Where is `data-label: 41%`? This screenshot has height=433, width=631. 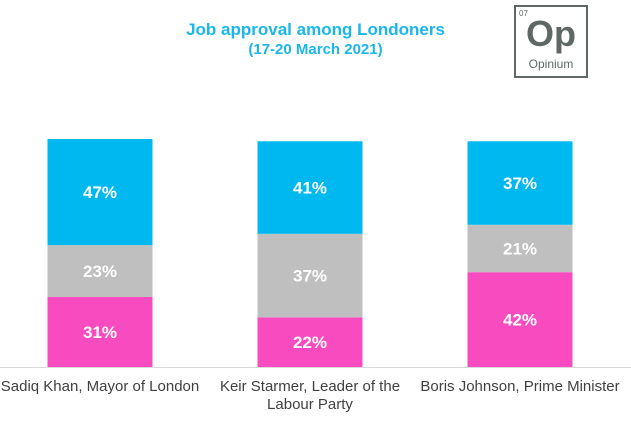 data-label: 41% is located at coordinates (310, 188).